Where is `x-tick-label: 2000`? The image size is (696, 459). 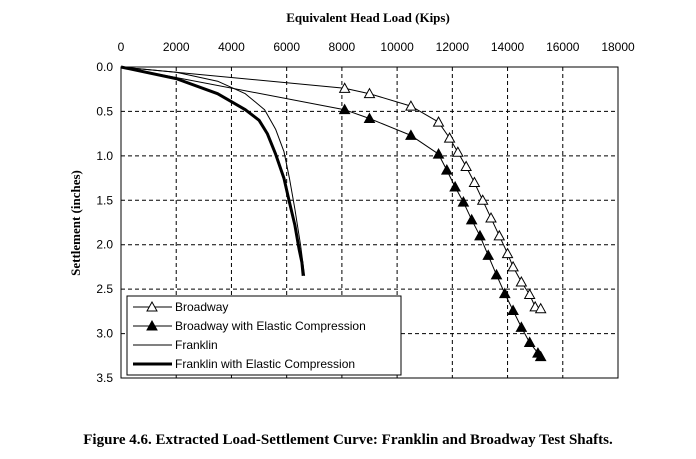
x-tick-label: 2000 is located at coordinates (176, 47).